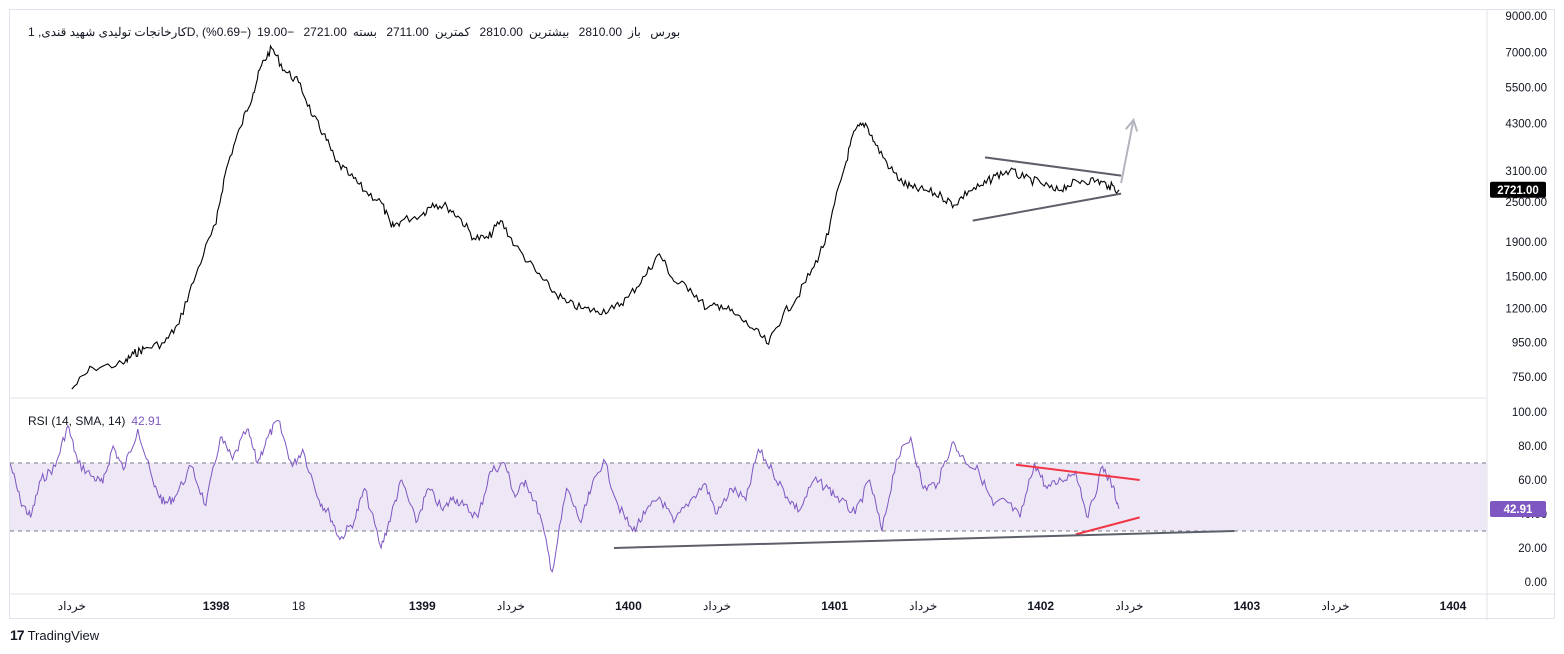  I want to click on price-tick-label: 1500.00, so click(1526, 277).